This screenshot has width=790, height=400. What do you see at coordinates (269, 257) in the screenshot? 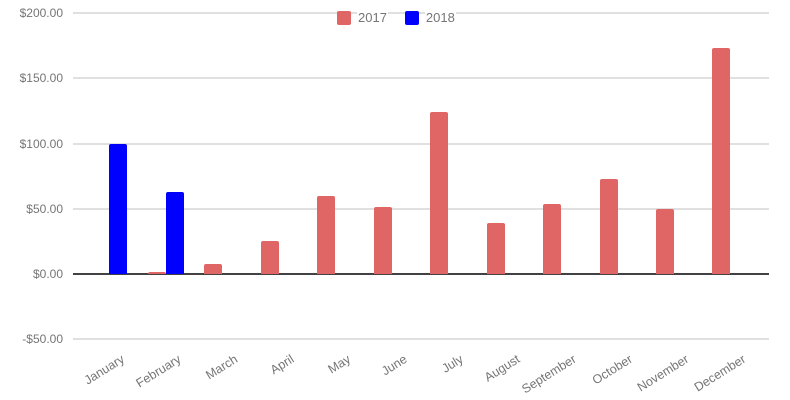
I see `bar-2017-april` at bounding box center [269, 257].